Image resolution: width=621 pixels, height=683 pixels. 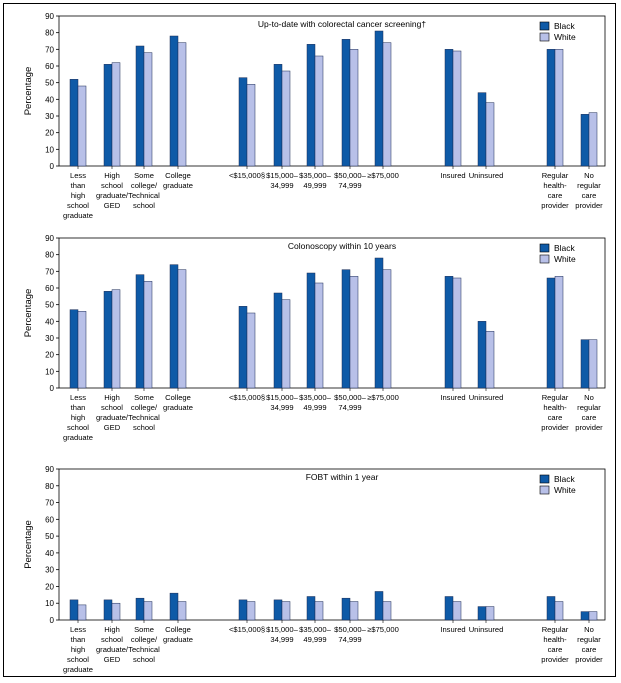 I want to click on x-tick-label: Less than high school graduate, so click(x=78, y=195).